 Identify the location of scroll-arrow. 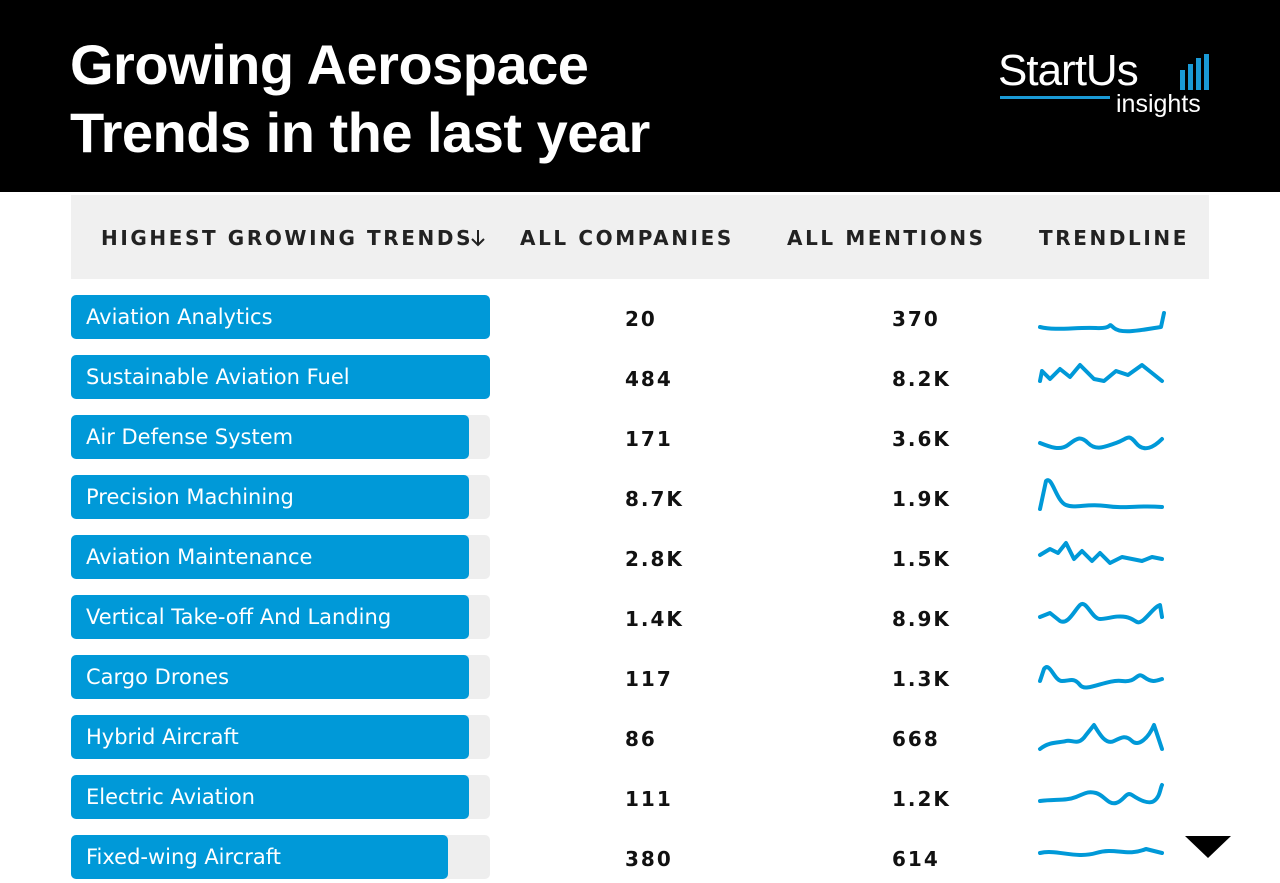
(1208, 848).